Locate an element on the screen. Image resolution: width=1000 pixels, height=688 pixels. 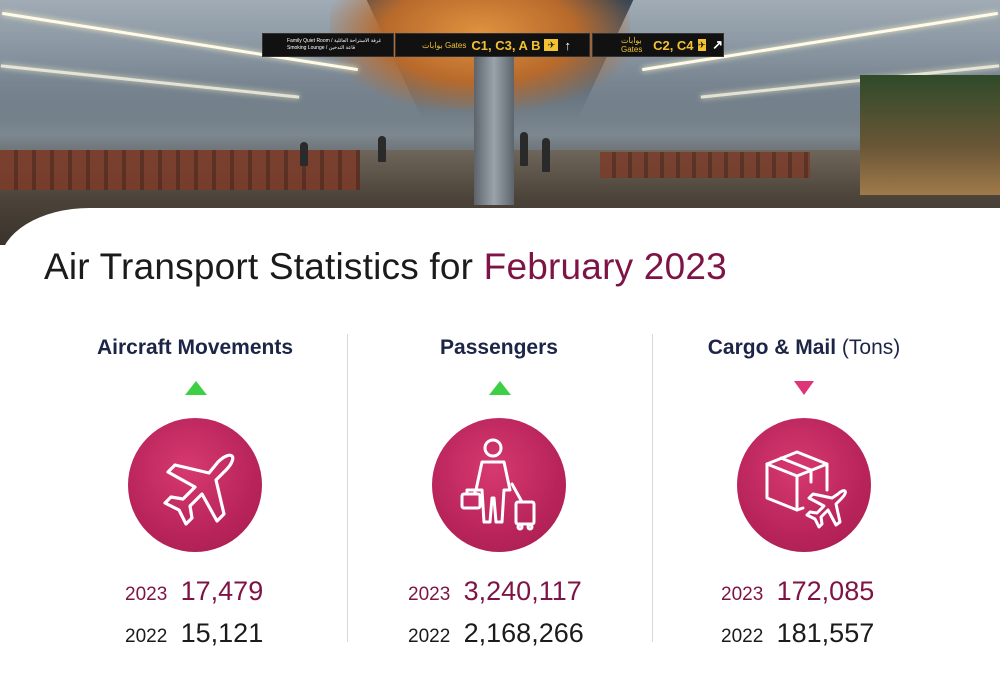
airplane-icon is located at coordinates (199, 489).